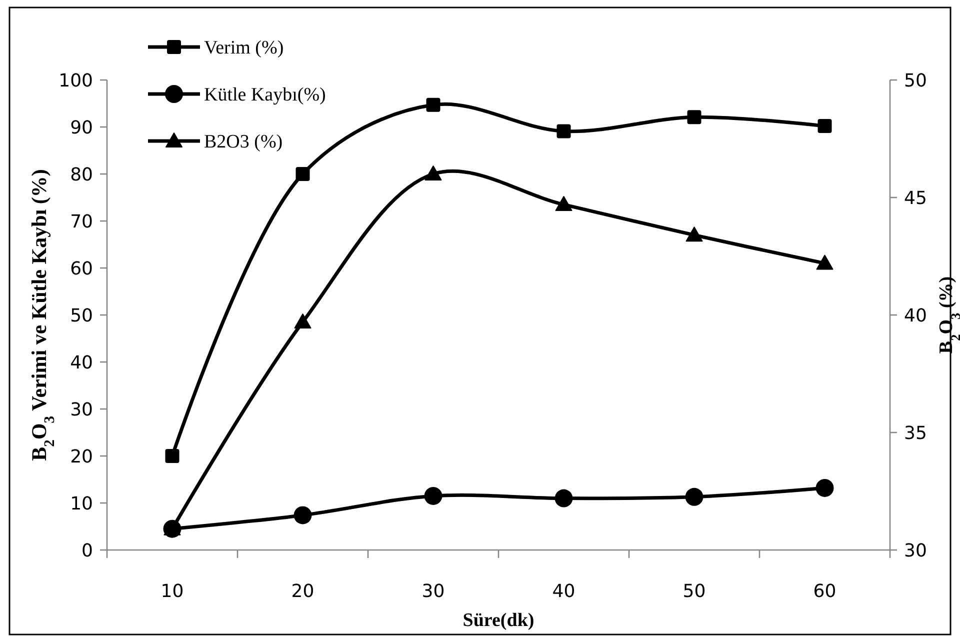 The image size is (960, 643). What do you see at coordinates (81, 127) in the screenshot?
I see `y-tick-label: 90` at bounding box center [81, 127].